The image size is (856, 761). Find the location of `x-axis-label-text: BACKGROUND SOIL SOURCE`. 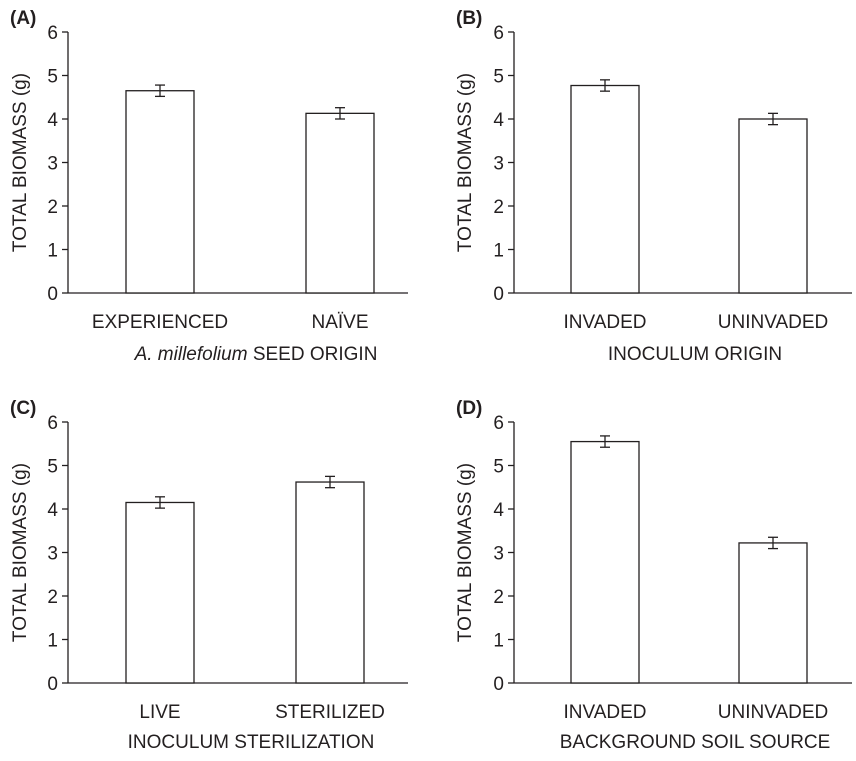

x-axis-label-text: BACKGROUND SOIL SOURCE is located at coordinates (695, 742).